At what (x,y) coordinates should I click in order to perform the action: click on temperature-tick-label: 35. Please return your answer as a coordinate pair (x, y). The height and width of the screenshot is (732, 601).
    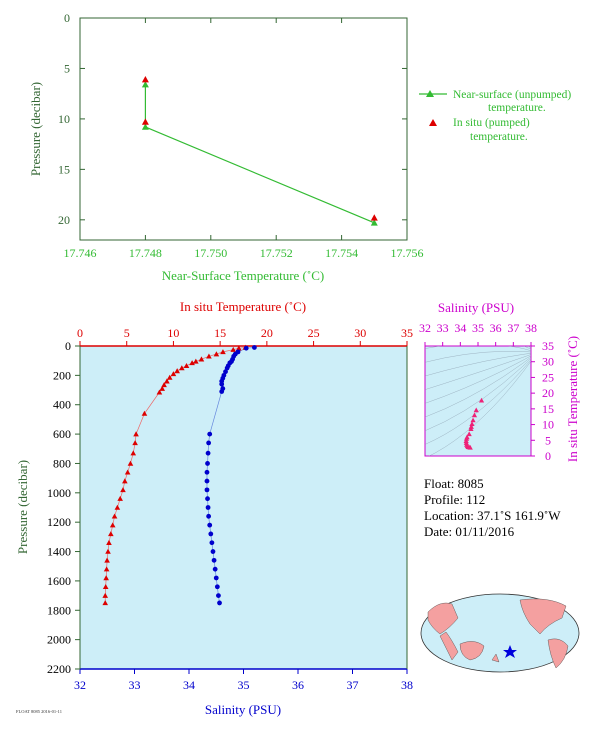
    Looking at the image, I should click on (407, 333).